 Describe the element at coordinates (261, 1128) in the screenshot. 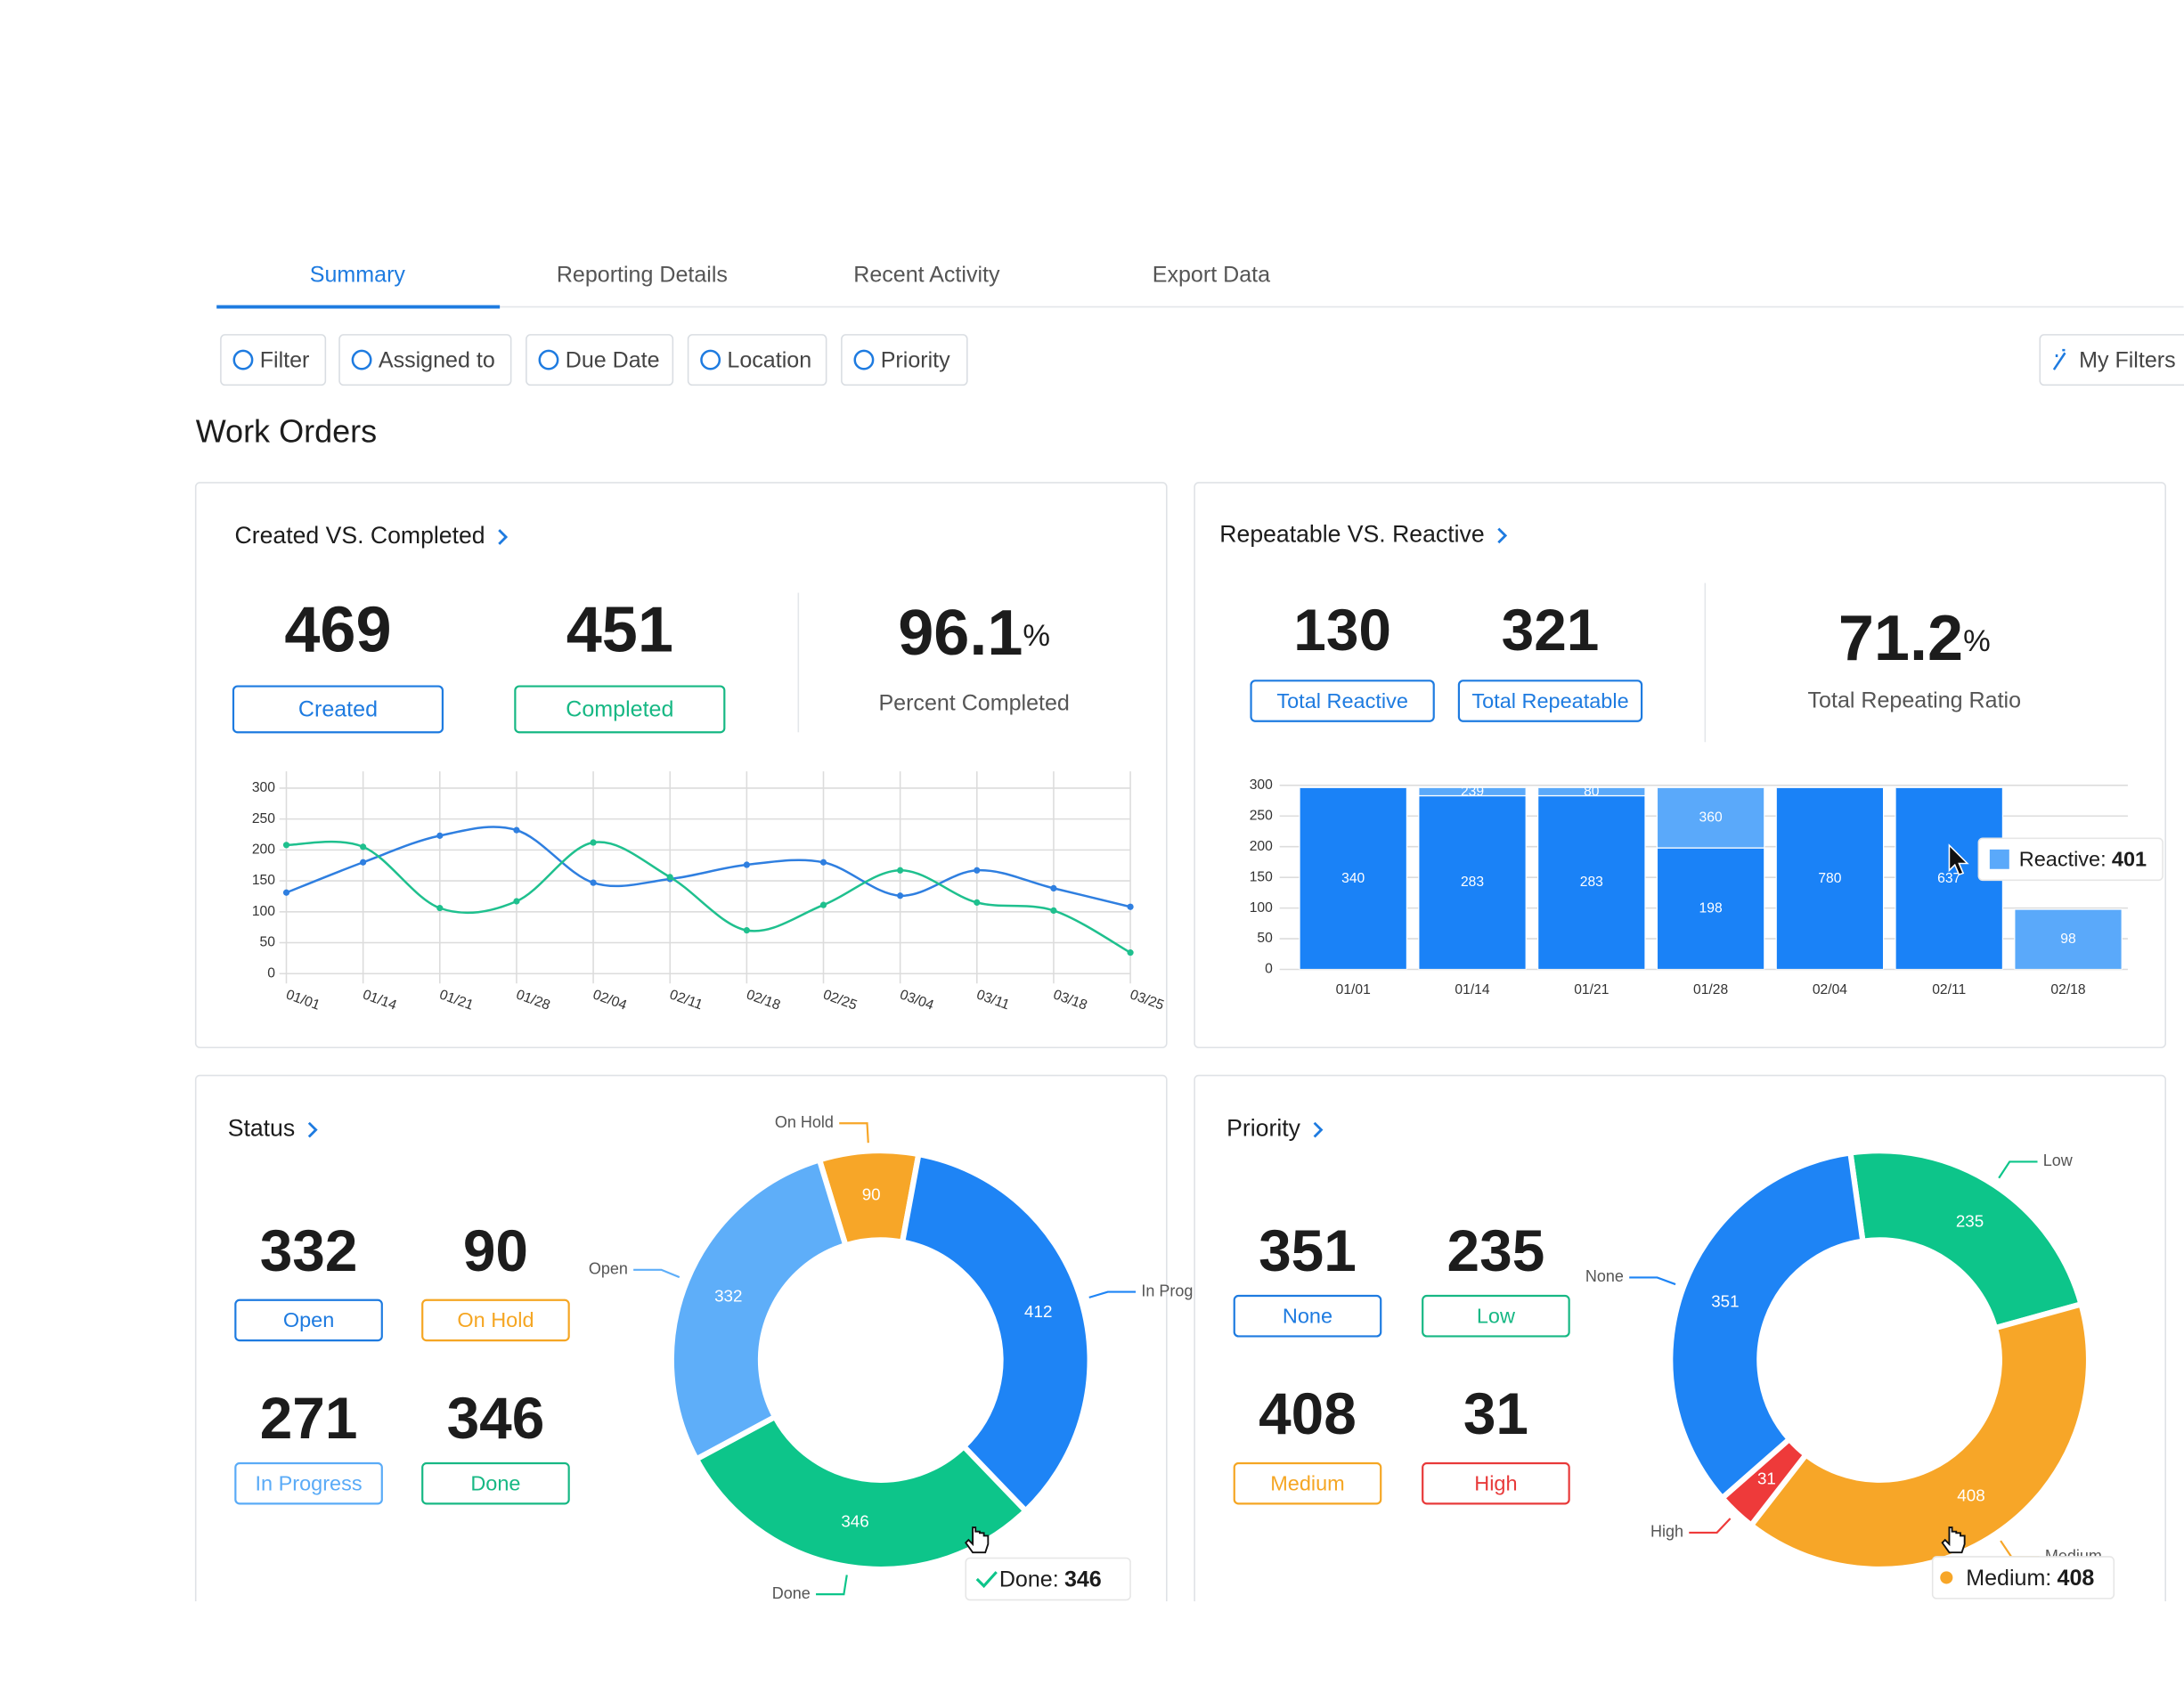

I see `card-title: Status` at that location.